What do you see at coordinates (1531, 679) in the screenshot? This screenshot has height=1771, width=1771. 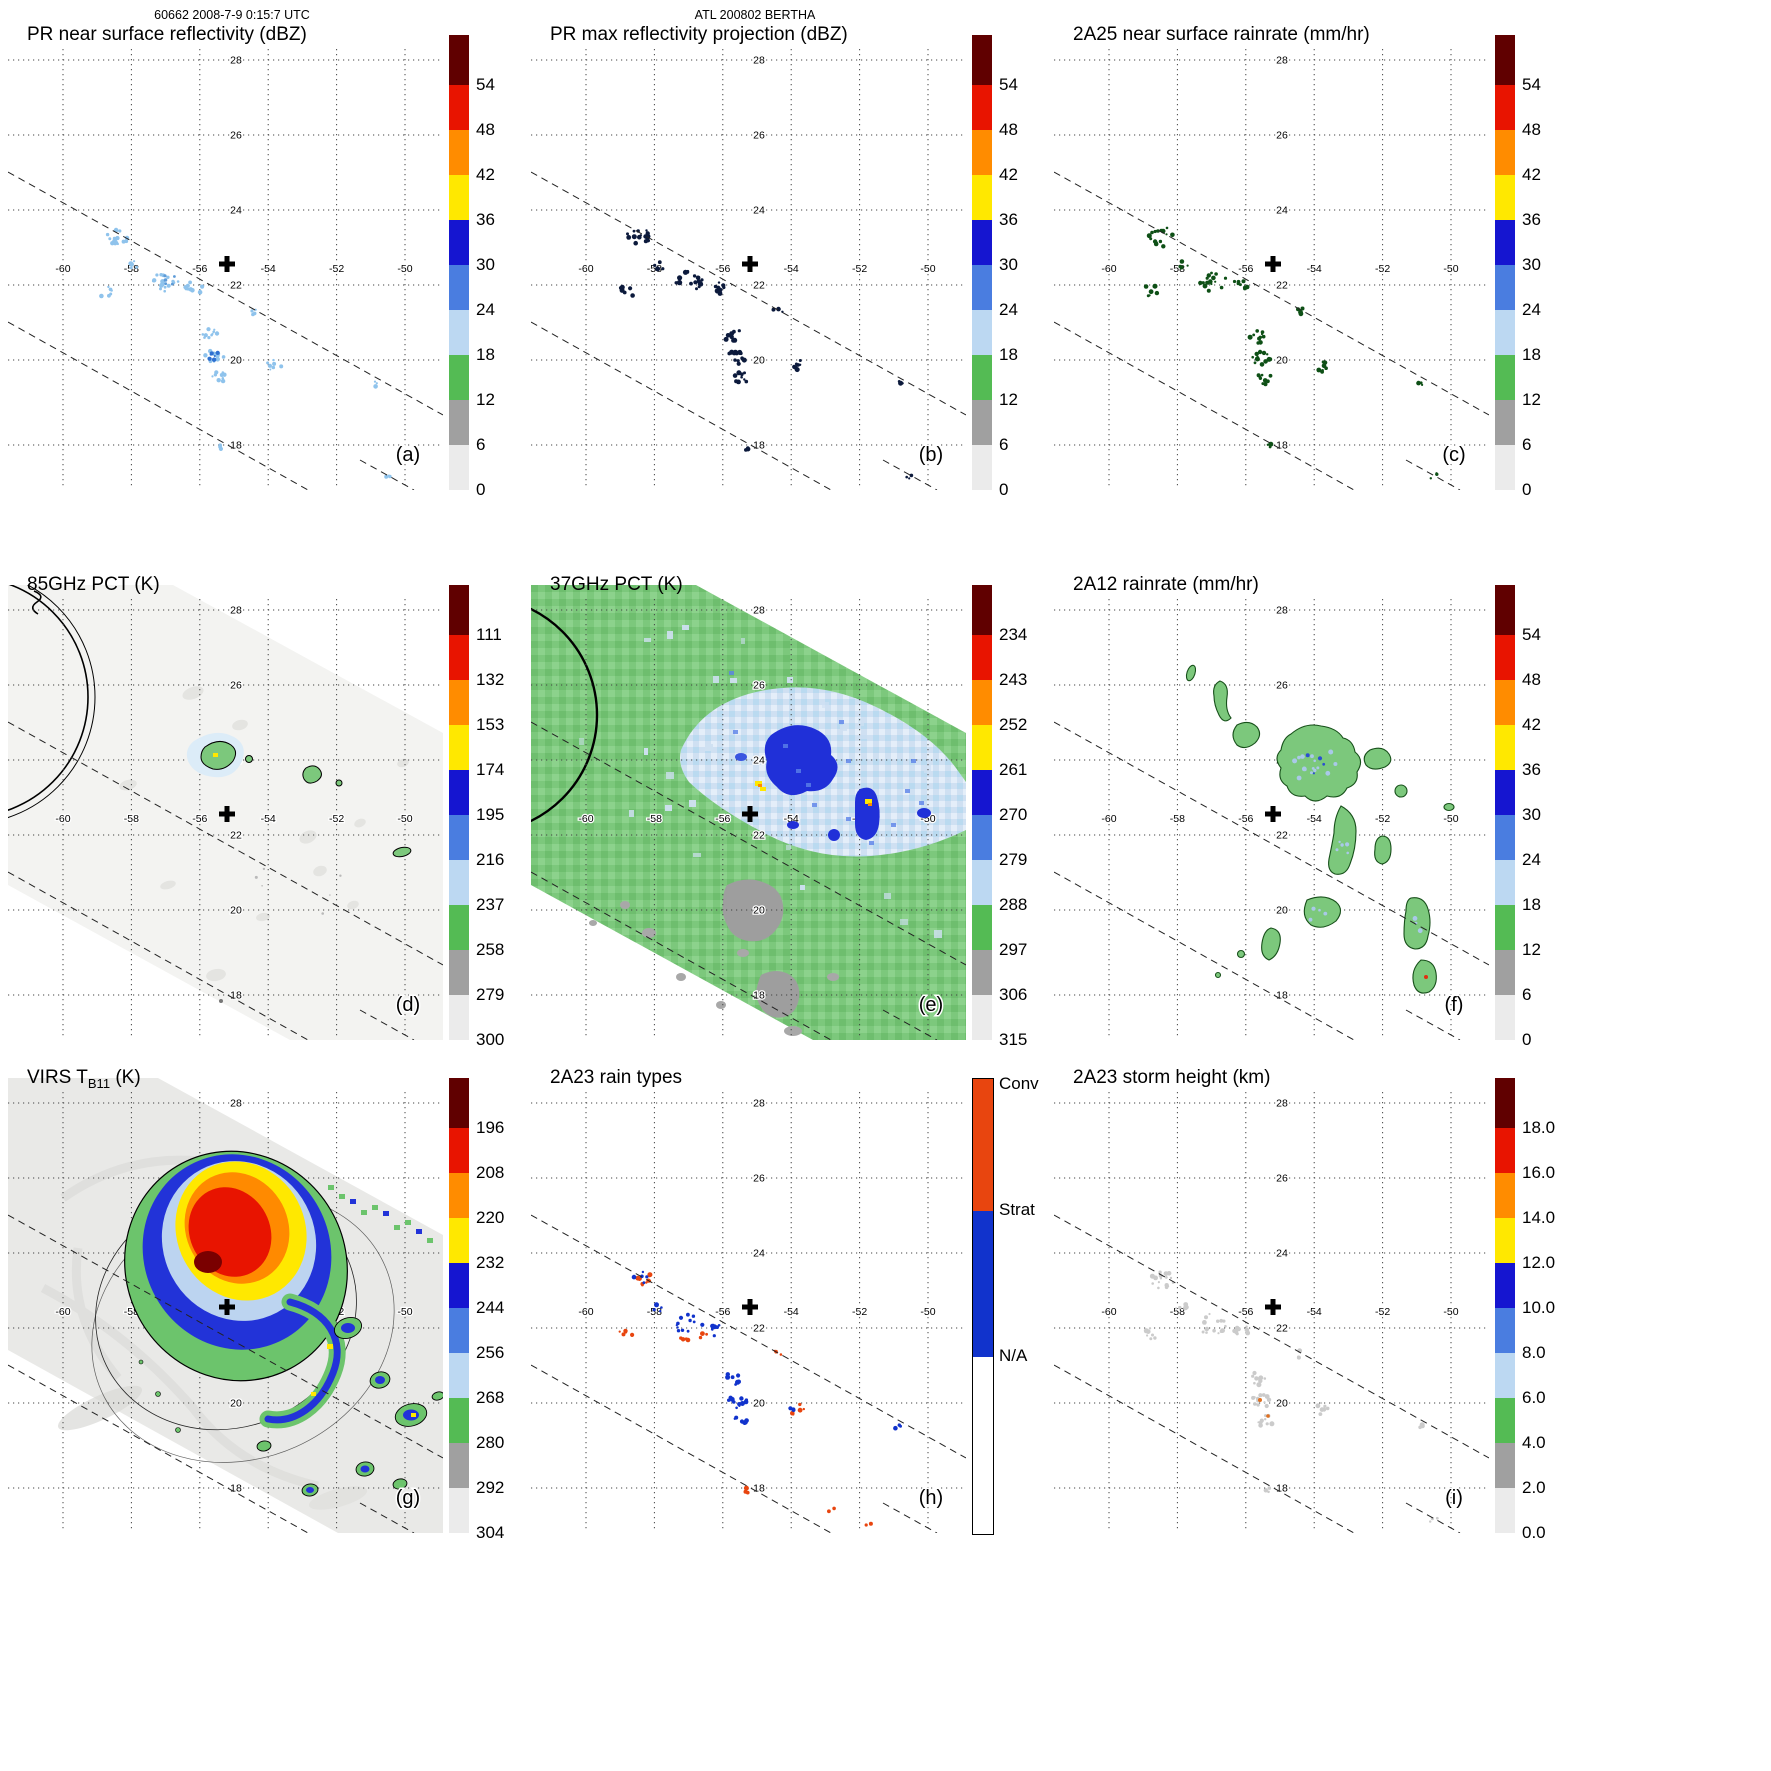 I see `colorbar-tick-label: 48` at bounding box center [1531, 679].